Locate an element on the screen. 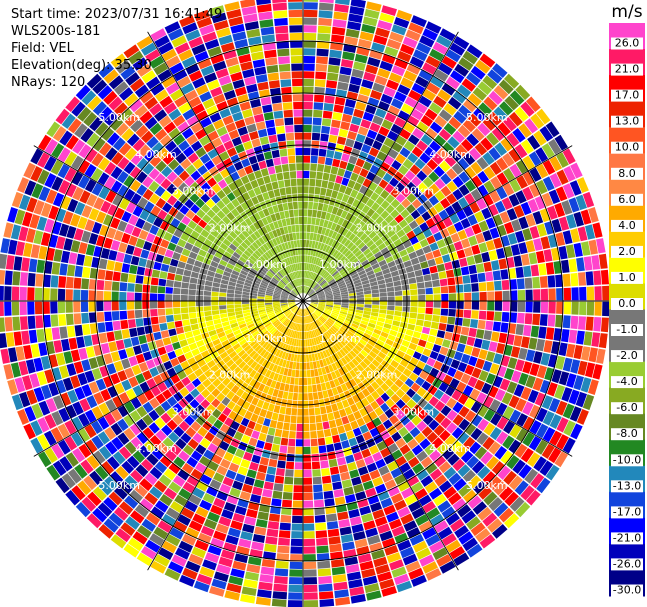 The width and height of the screenshot is (647, 607). colorbar-tick-2: 17.0 is located at coordinates (627, 95).